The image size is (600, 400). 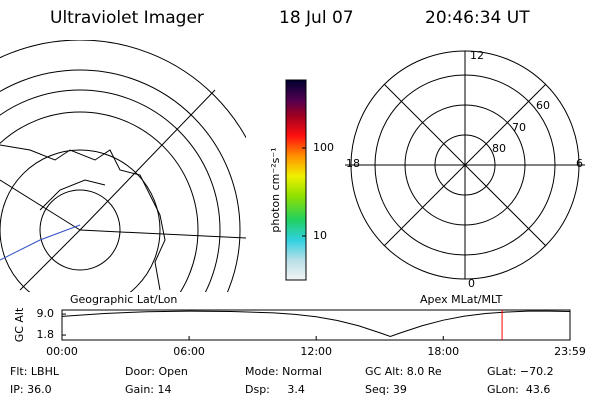 I want to click on mlt-label: 12, so click(x=477, y=55).